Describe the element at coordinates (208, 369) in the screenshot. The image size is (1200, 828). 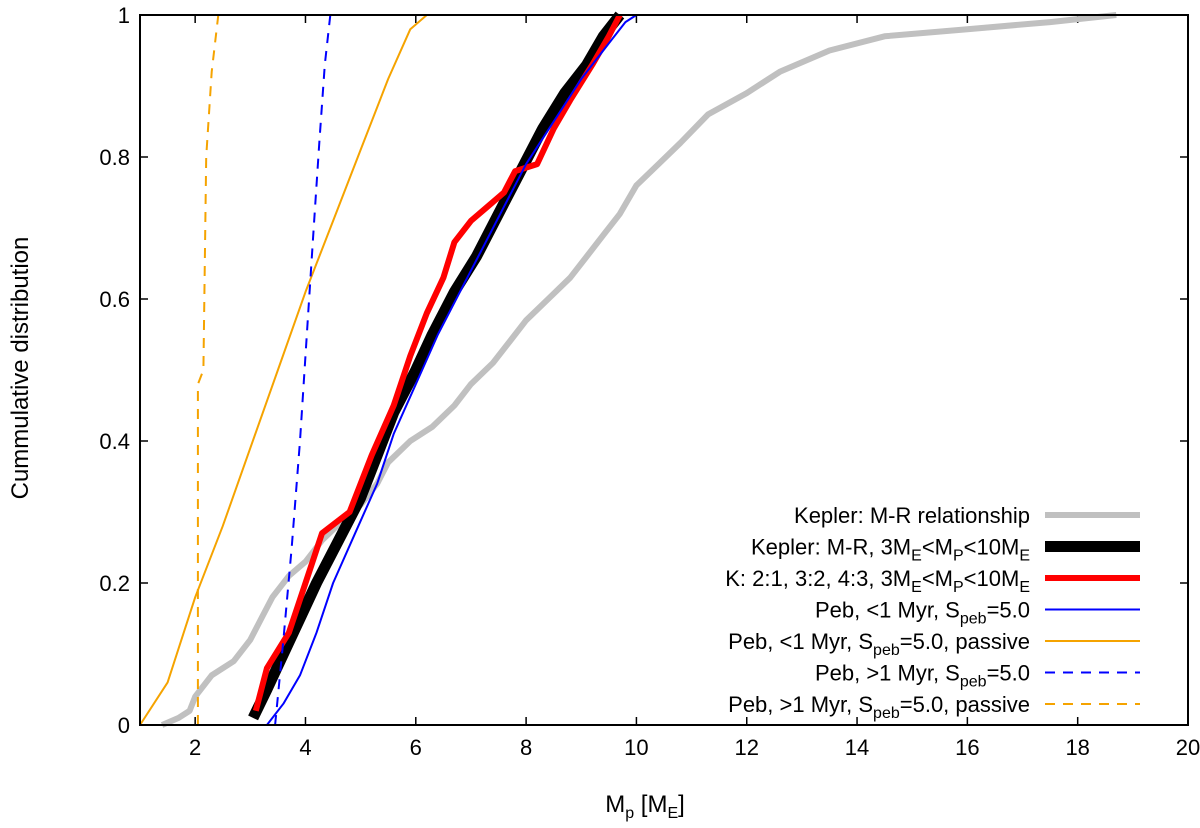
I see `series-line-peb-late-passive` at that location.